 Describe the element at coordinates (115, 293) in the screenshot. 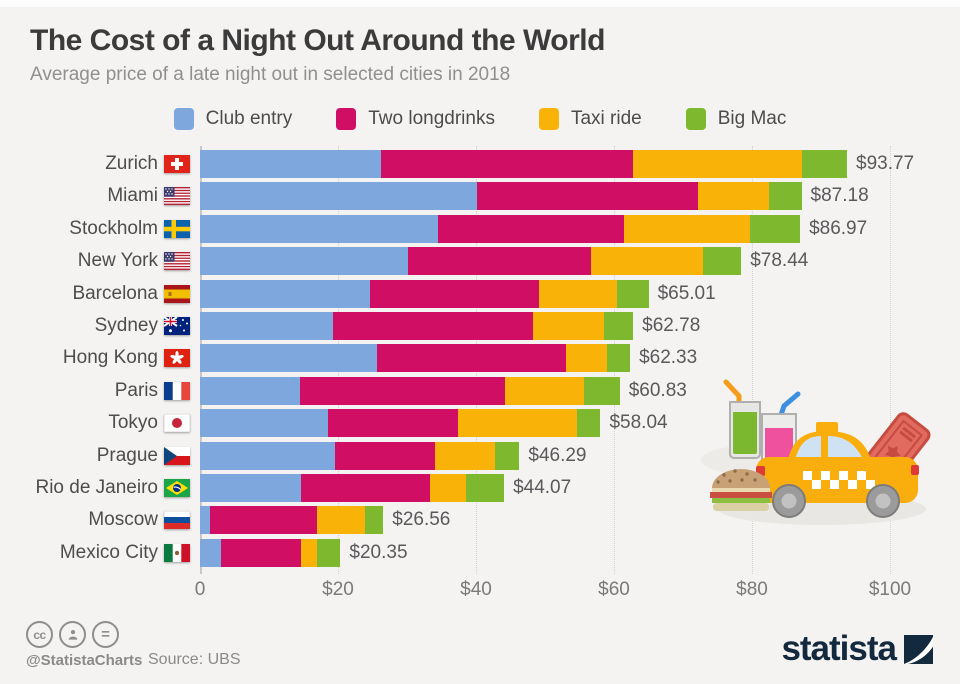

I see `city-label-barcelona: Barcelona` at that location.